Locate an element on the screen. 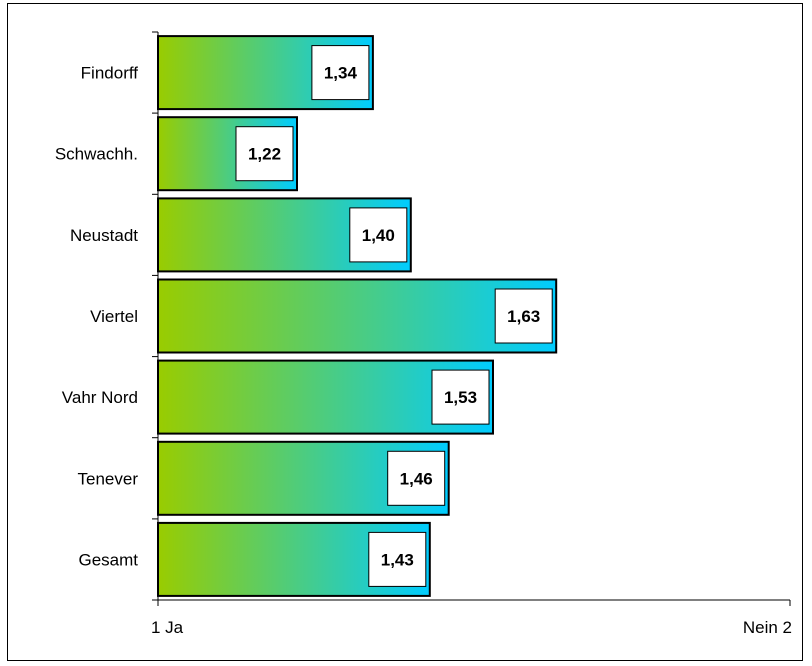 This screenshot has width=812, height=666. x-tick-label: 1 Ja is located at coordinates (167, 627).